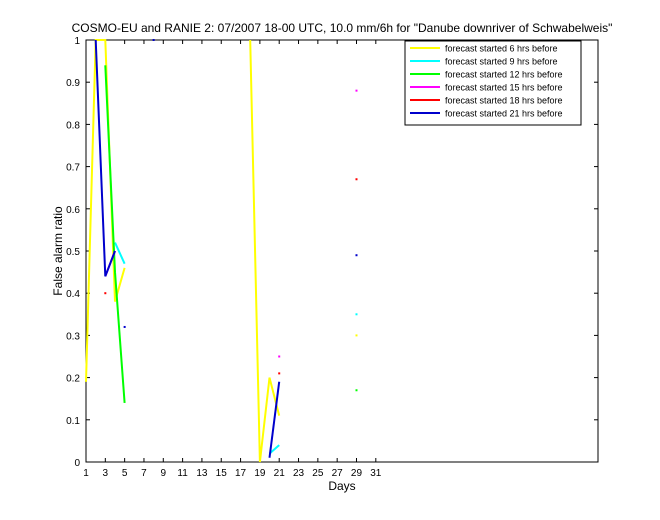  I want to click on y-tick-label: 1, so click(77, 41).